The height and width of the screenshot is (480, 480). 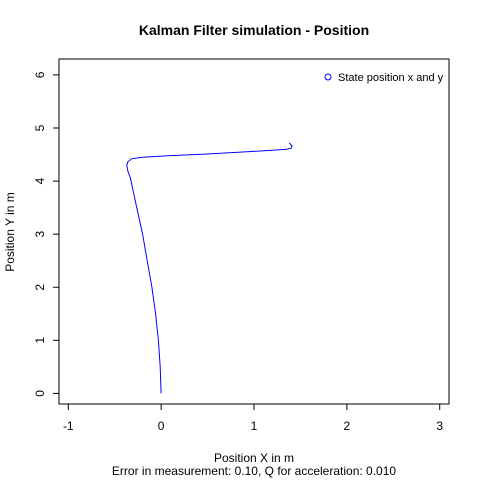 What do you see at coordinates (40, 287) in the screenshot?
I see `y-tick-label: 2` at bounding box center [40, 287].